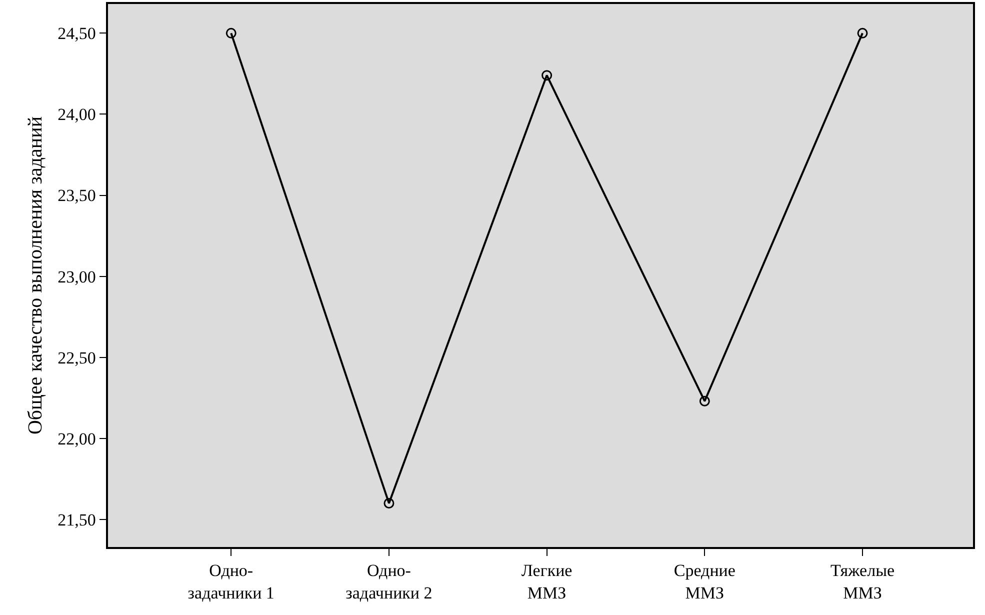  What do you see at coordinates (705, 581) in the screenshot?
I see `x-tick-label: Средние ММЗ` at bounding box center [705, 581].